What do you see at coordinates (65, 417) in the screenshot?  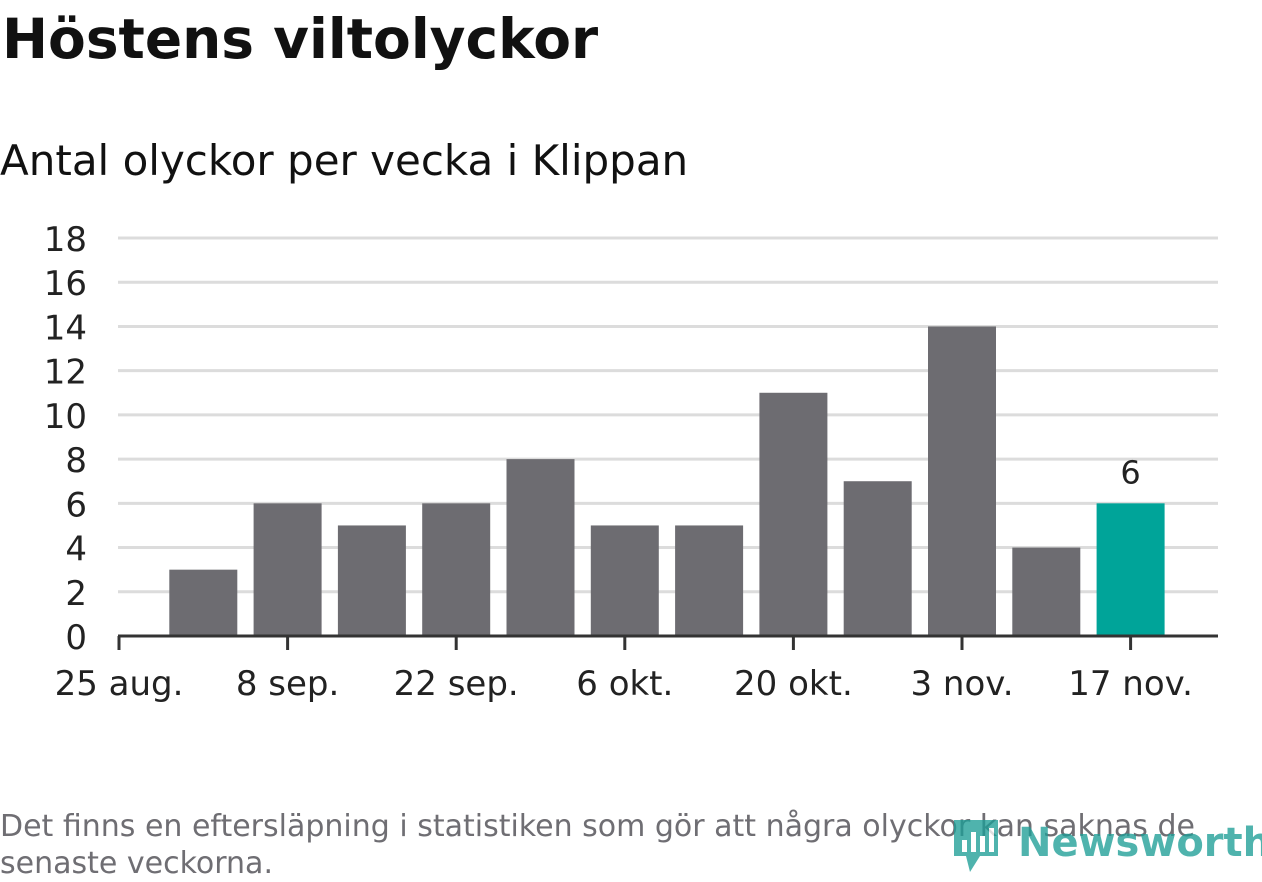 I see `y-tick-label: 10` at bounding box center [65, 417].